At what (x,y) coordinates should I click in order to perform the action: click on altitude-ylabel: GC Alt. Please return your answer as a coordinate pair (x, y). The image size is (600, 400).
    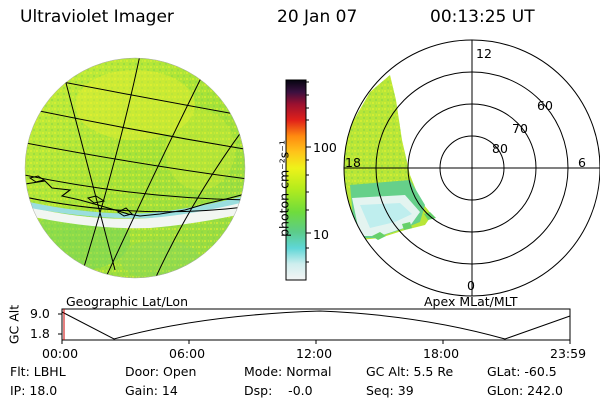
    Looking at the image, I should click on (14, 324).